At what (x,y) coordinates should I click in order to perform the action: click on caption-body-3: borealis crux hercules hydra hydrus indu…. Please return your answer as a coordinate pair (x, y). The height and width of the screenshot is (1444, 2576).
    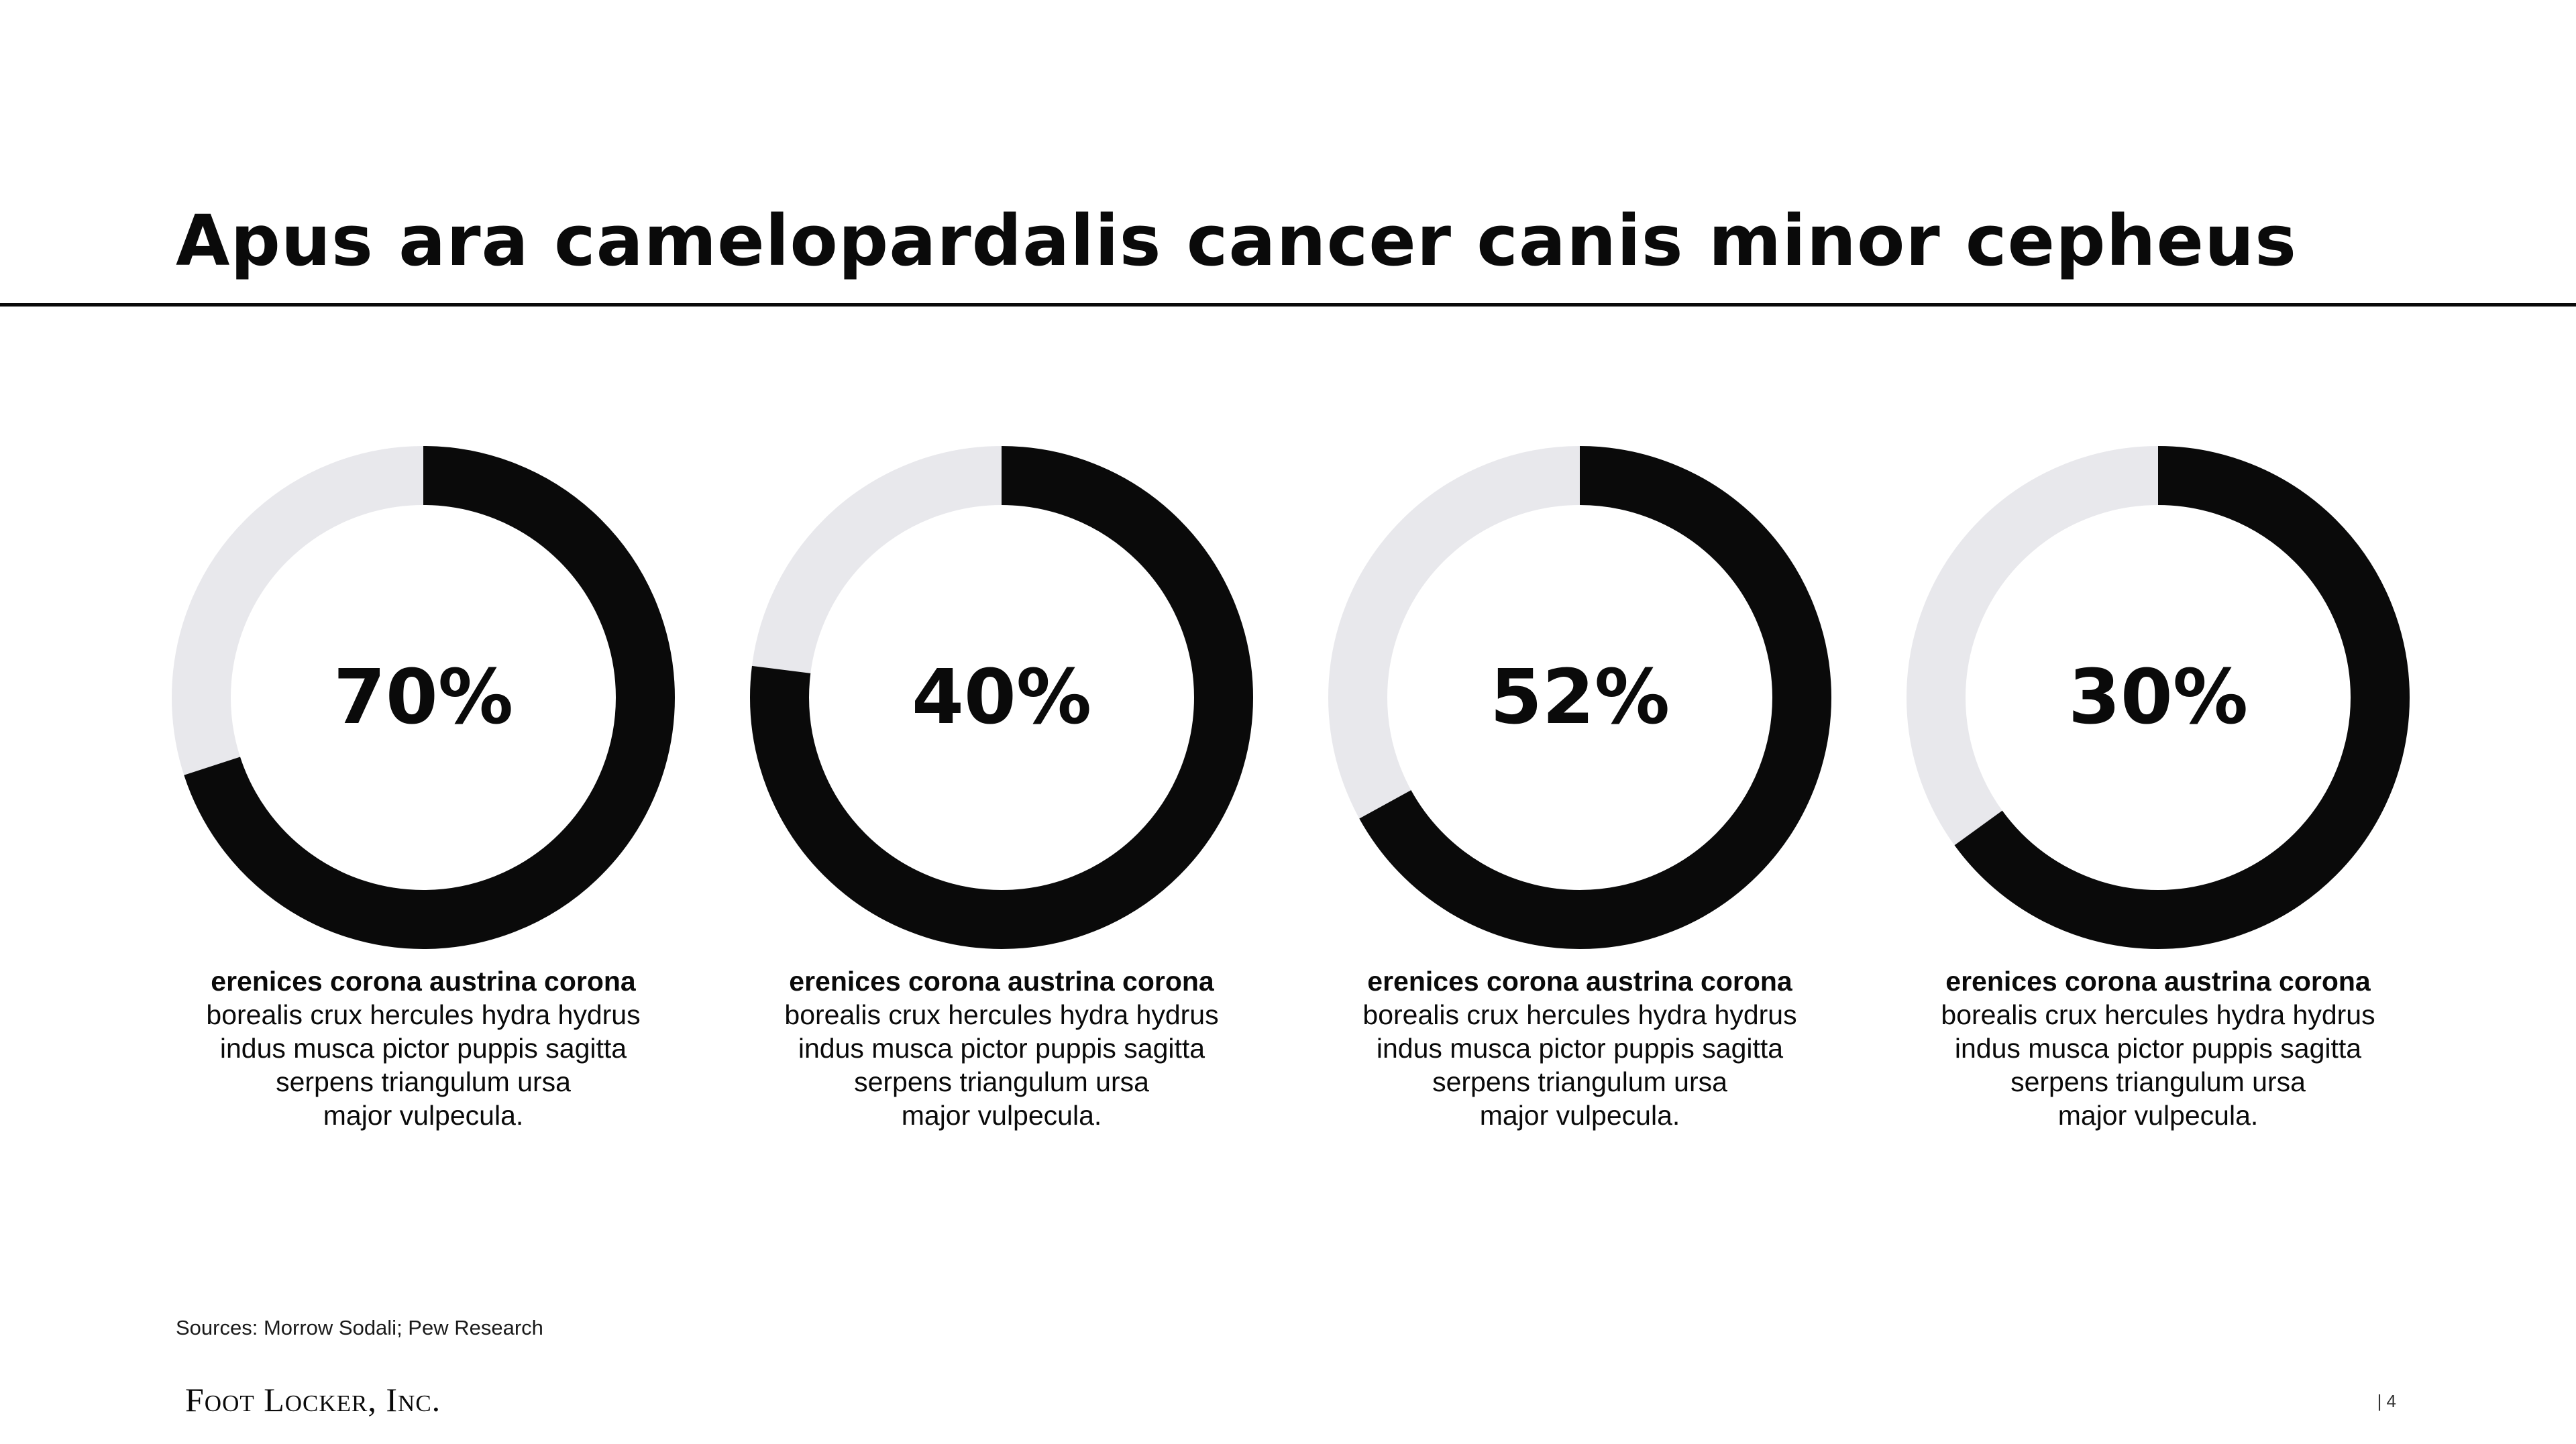
    Looking at the image, I should click on (1579, 1065).